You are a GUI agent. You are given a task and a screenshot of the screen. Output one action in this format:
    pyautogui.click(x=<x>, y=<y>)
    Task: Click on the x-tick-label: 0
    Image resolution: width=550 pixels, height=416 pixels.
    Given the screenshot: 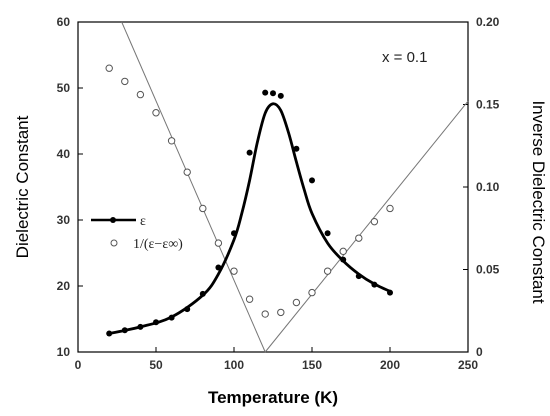 What is the action you would take?
    pyautogui.click(x=78, y=365)
    